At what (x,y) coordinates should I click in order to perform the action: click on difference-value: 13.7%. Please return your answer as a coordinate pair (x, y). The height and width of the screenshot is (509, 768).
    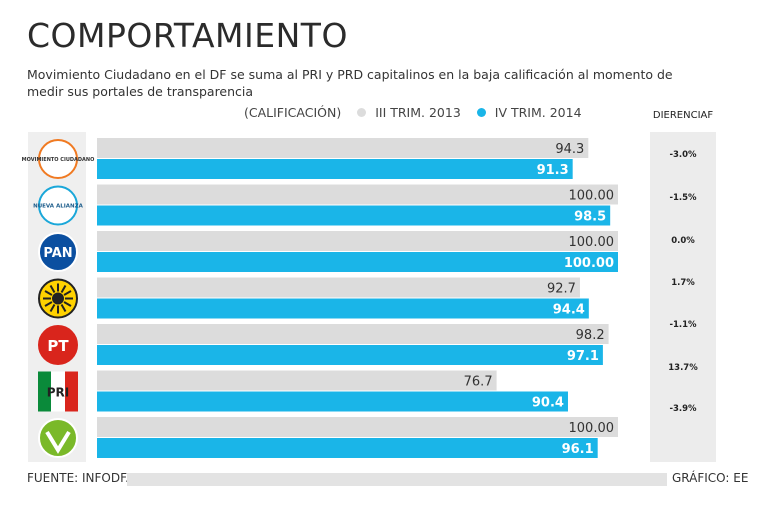
    Looking at the image, I should click on (683, 368).